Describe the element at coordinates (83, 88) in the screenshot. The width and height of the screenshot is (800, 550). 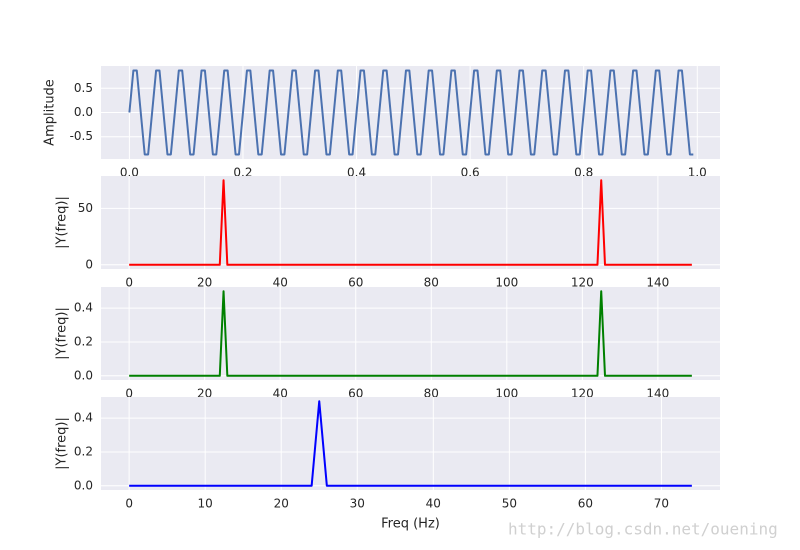
I see `y-tick-label: 0.5` at that location.